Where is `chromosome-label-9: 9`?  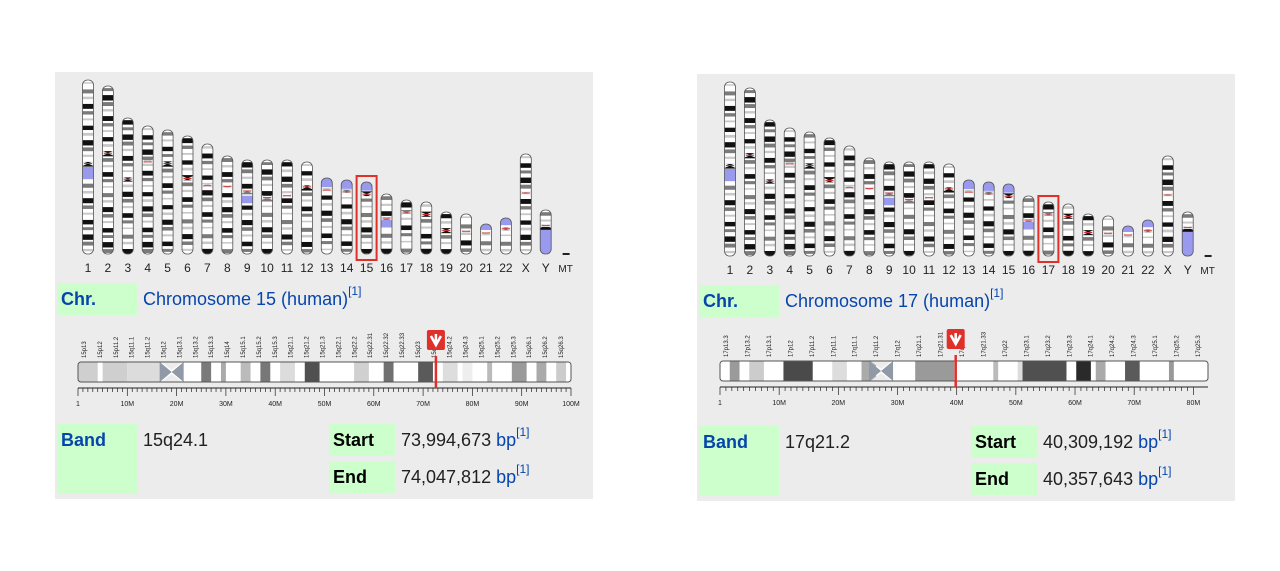
chromosome-label-9: 9 is located at coordinates (247, 268).